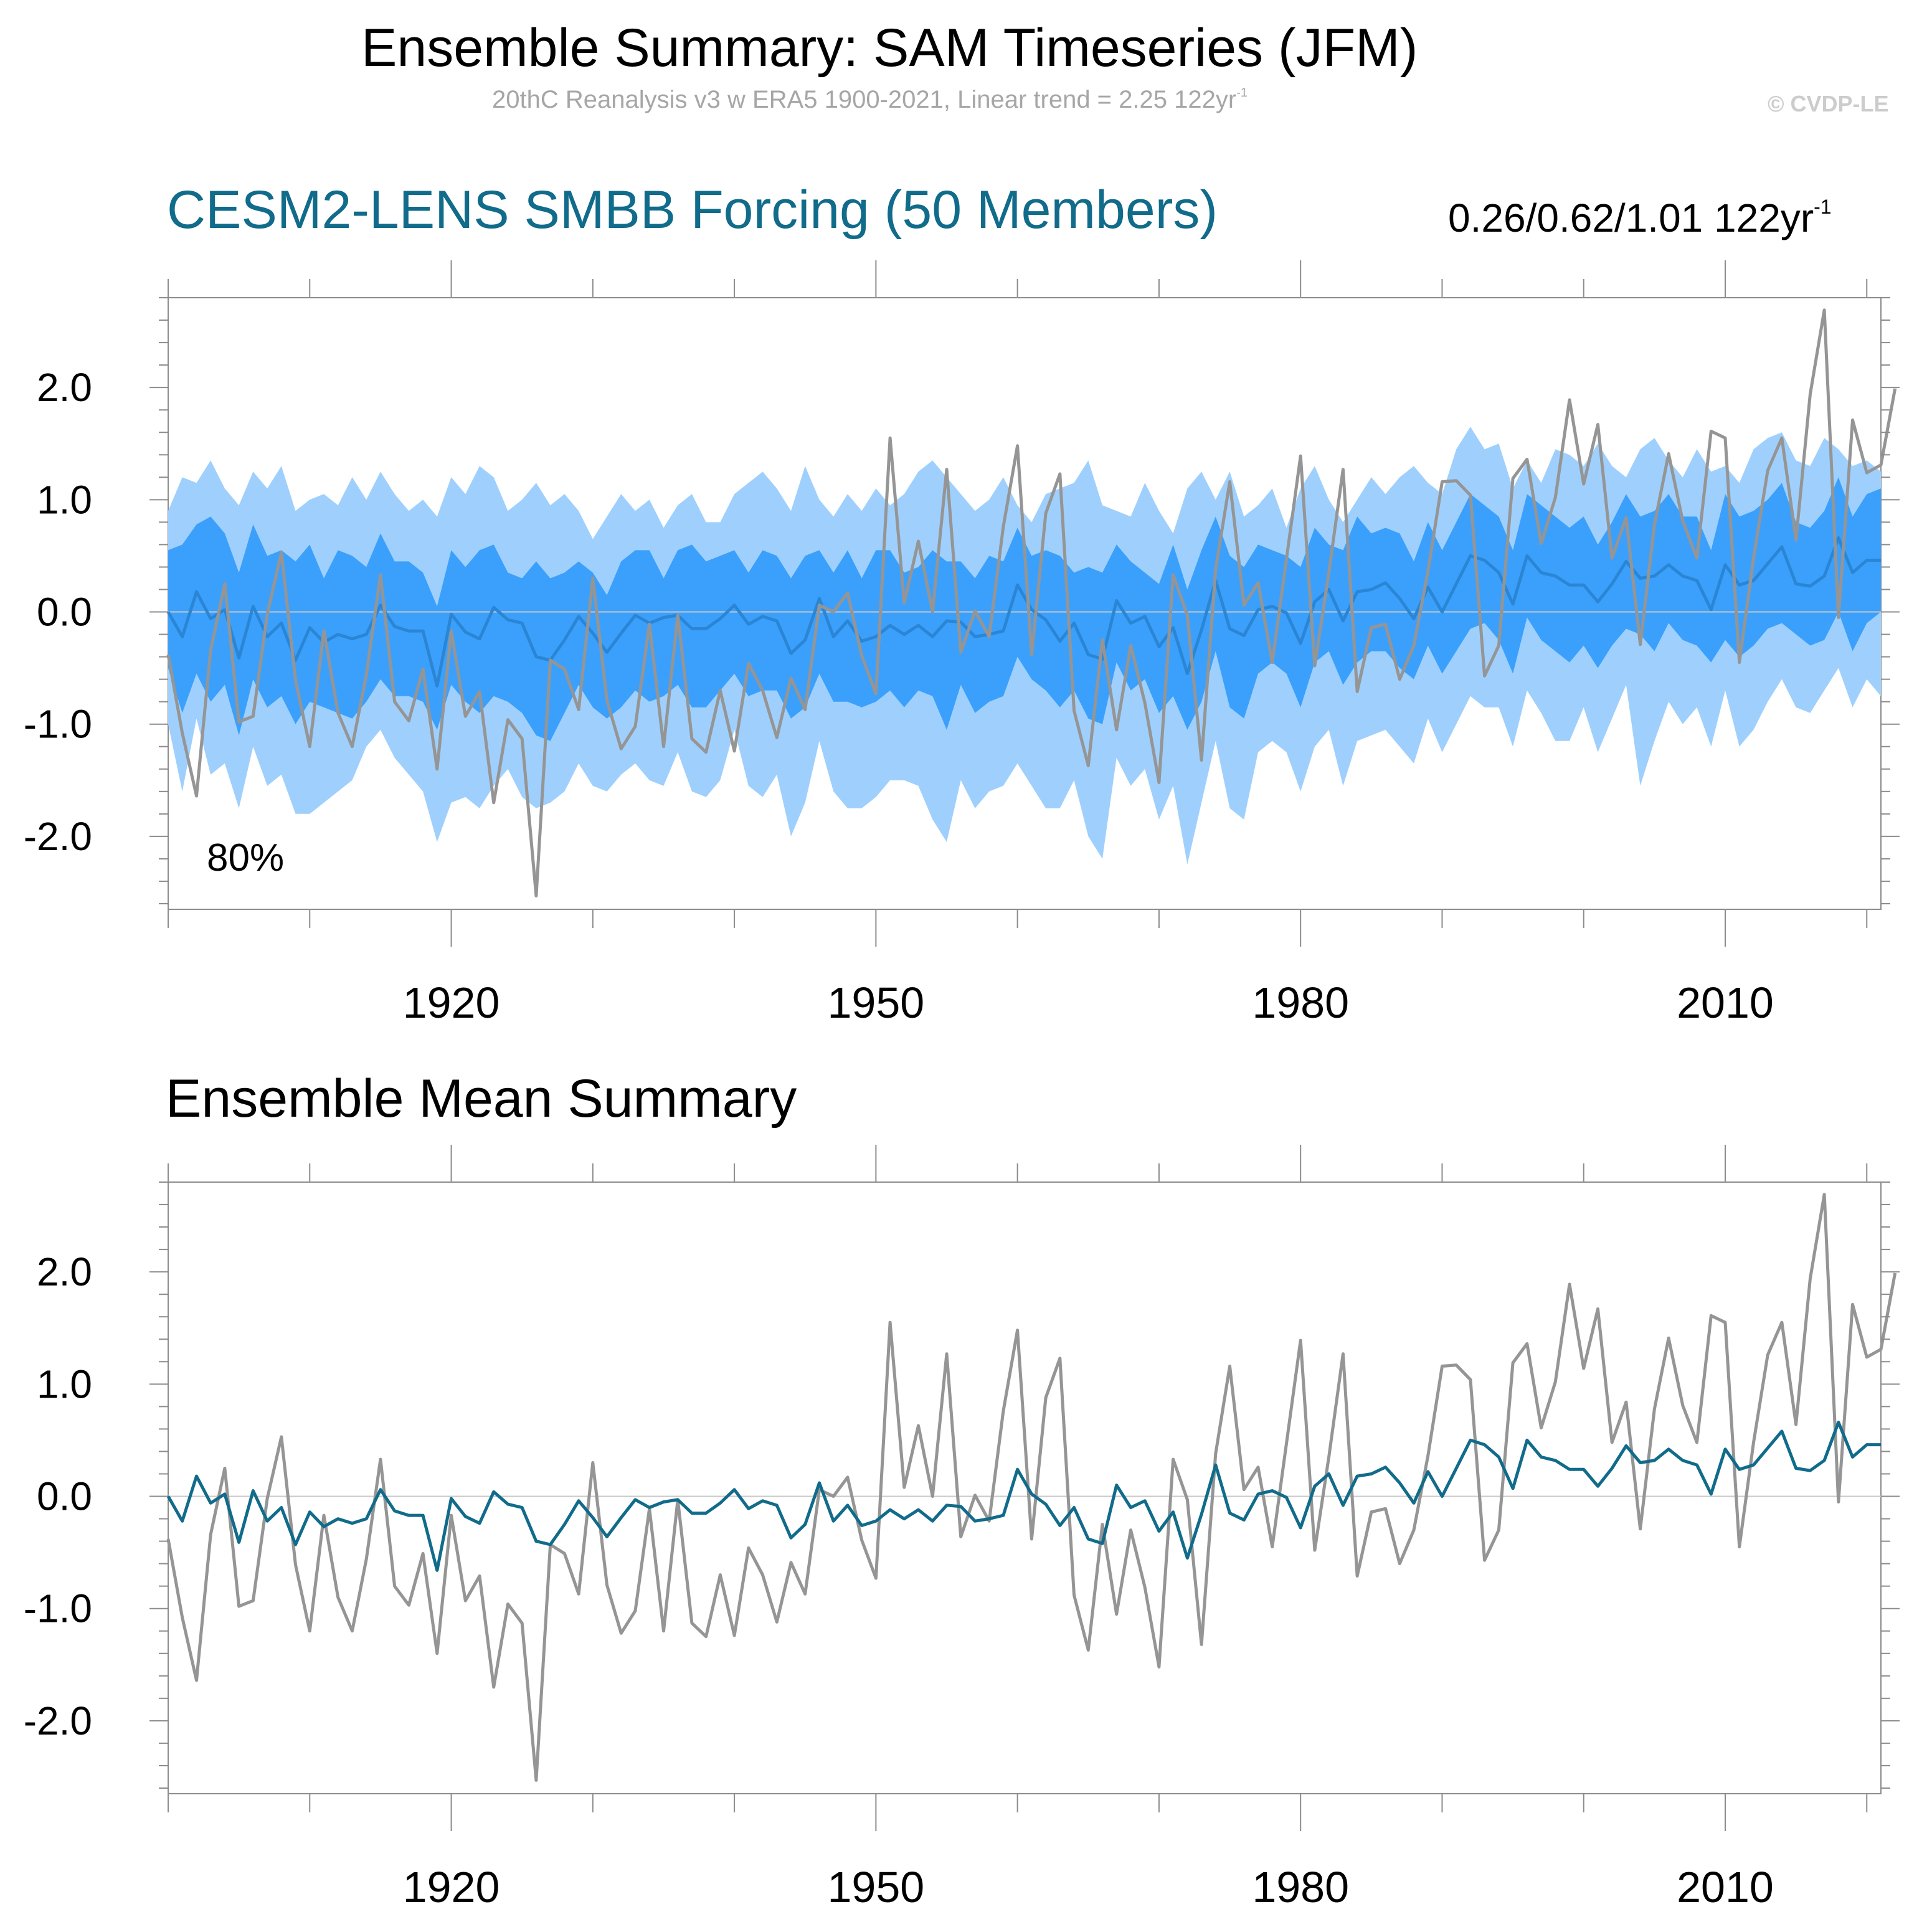 This screenshot has height=1927, width=1932. I want to click on main-title-text: Ensemble Summary: SAM Timeseries (JFM), so click(890, 48).